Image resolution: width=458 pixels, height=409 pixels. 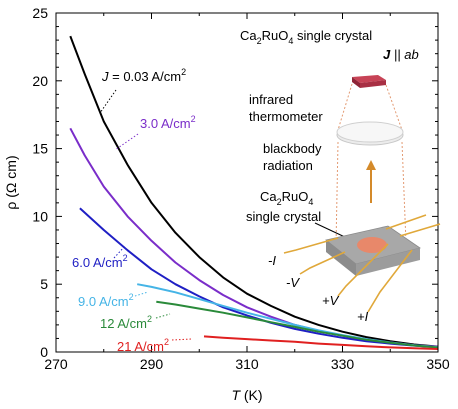 I want to click on infrared-thermometer-icon, so click(x=369, y=79).